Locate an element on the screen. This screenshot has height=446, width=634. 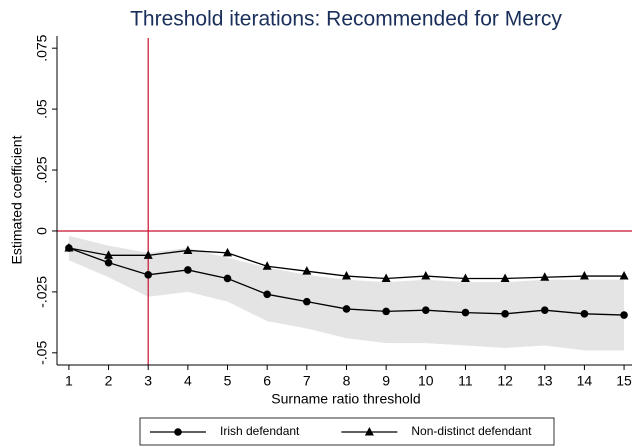
y-axis-label: Estimated coefficient is located at coordinates (17, 199).